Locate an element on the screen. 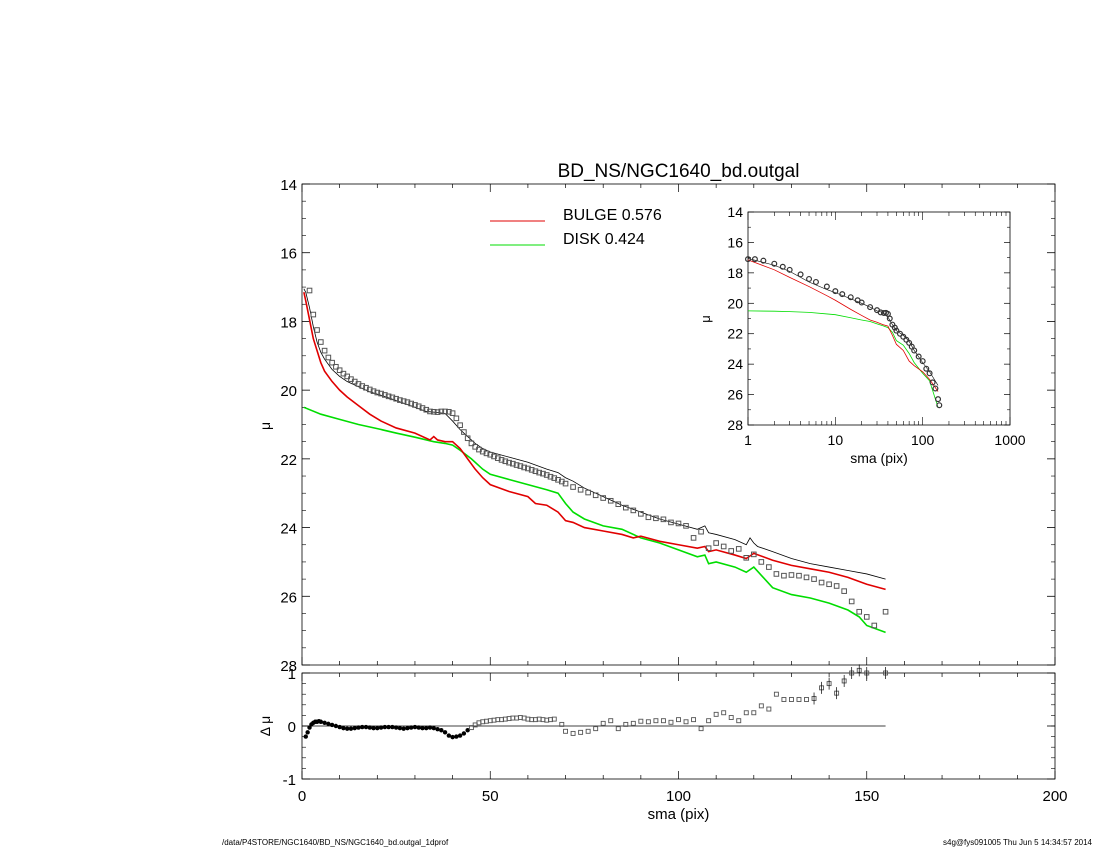 The height and width of the screenshot is (850, 1100). x-tick-label: 200 is located at coordinates (1054, 796).